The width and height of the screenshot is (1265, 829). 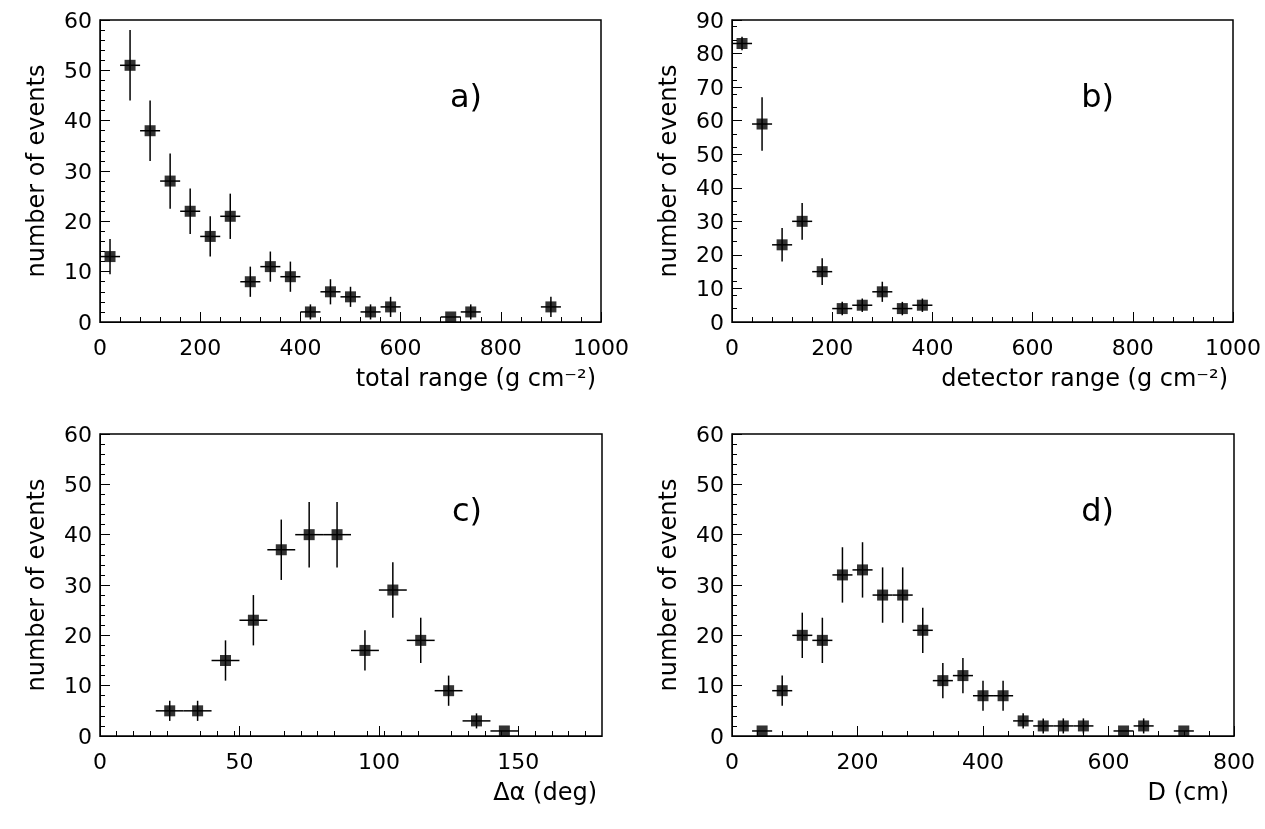 What do you see at coordinates (710, 20) in the screenshot?
I see `y-tick-label: 90` at bounding box center [710, 20].